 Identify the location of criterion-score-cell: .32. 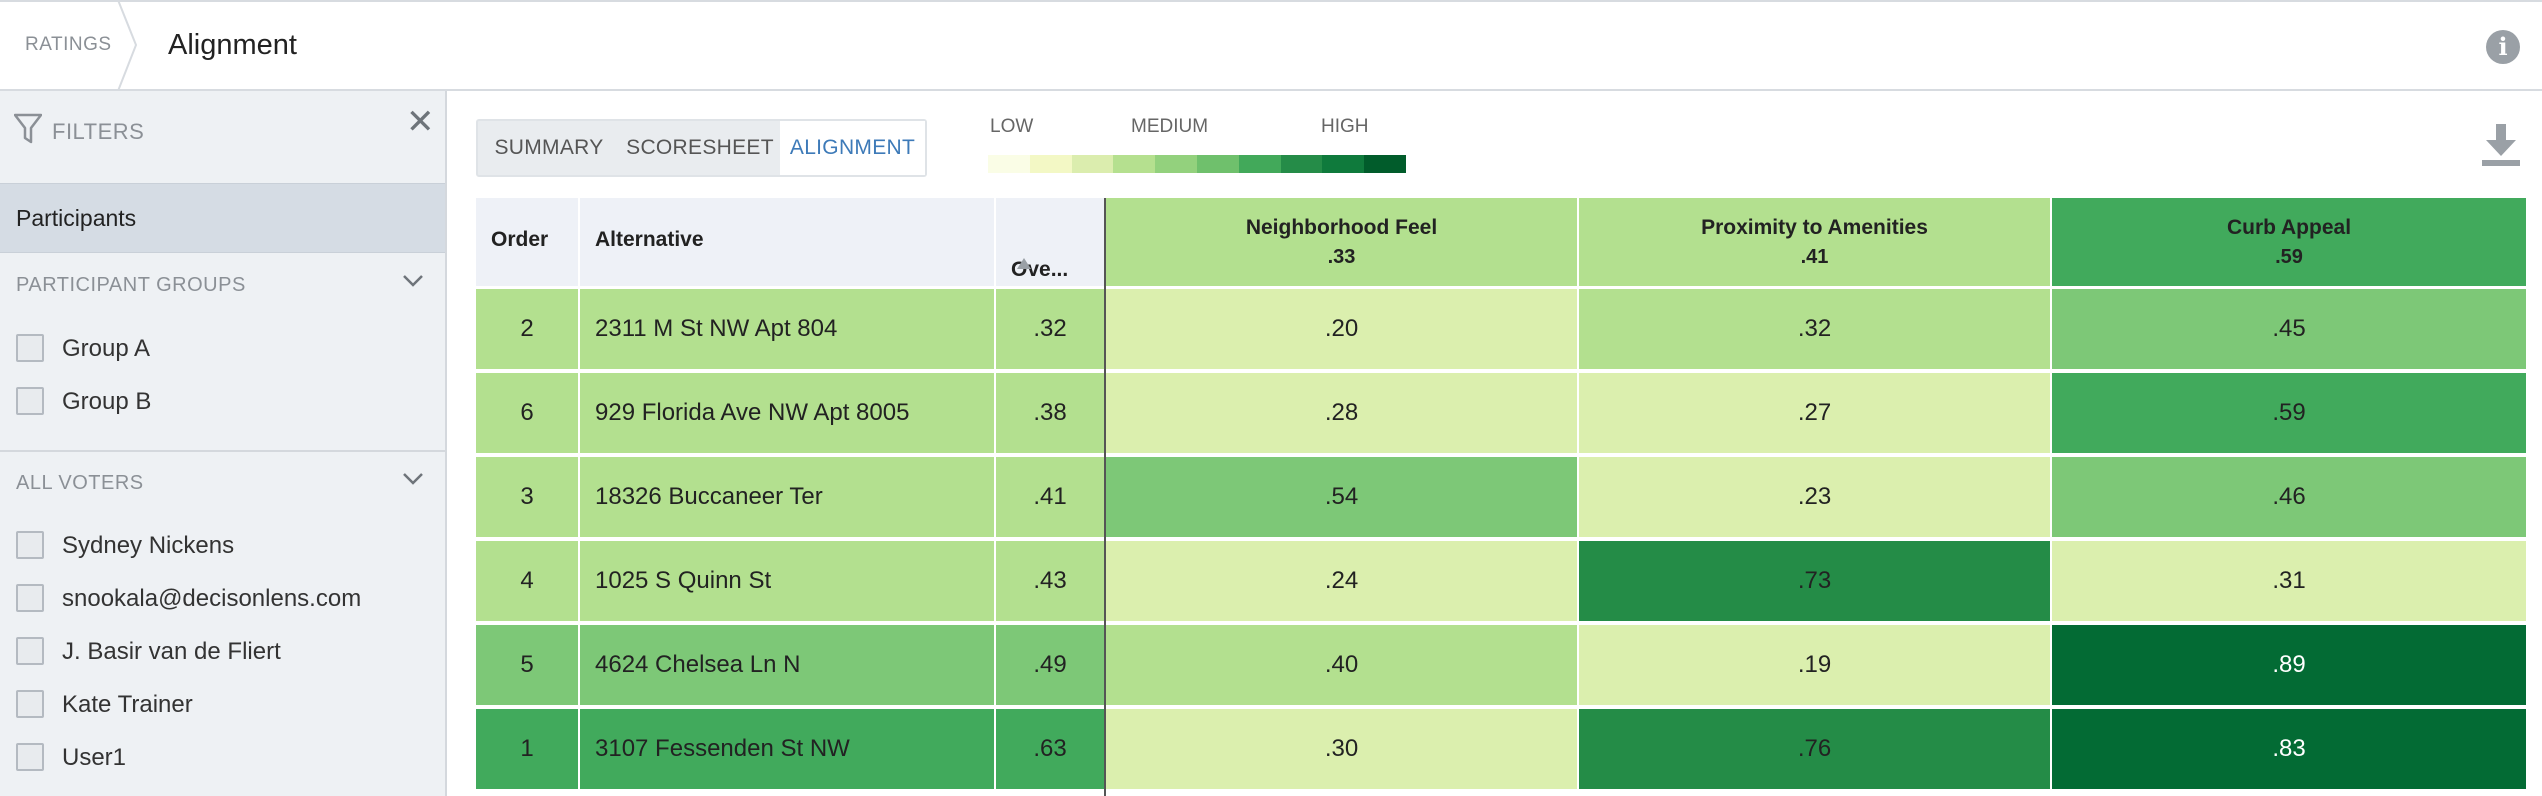
(1814, 329).